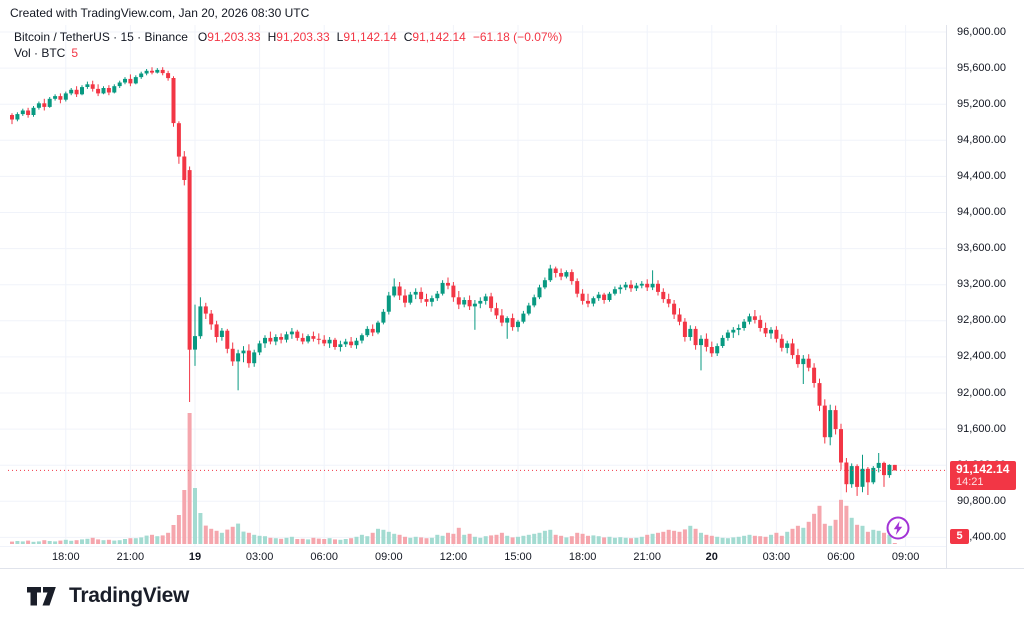 This screenshot has width=1024, height=624. I want to click on last-price-value: 91,142.14, so click(983, 468).